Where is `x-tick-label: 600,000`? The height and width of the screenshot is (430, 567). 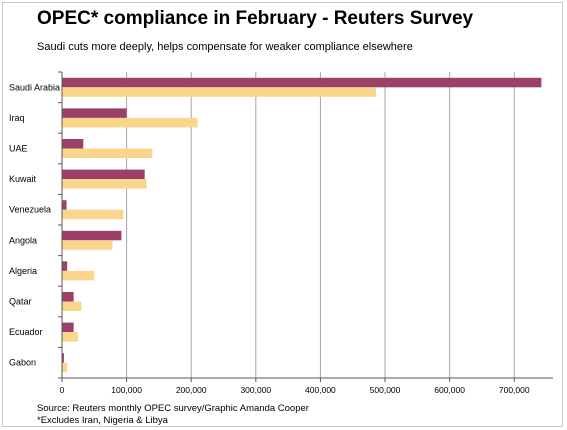
x-tick-label: 600,000 is located at coordinates (449, 390).